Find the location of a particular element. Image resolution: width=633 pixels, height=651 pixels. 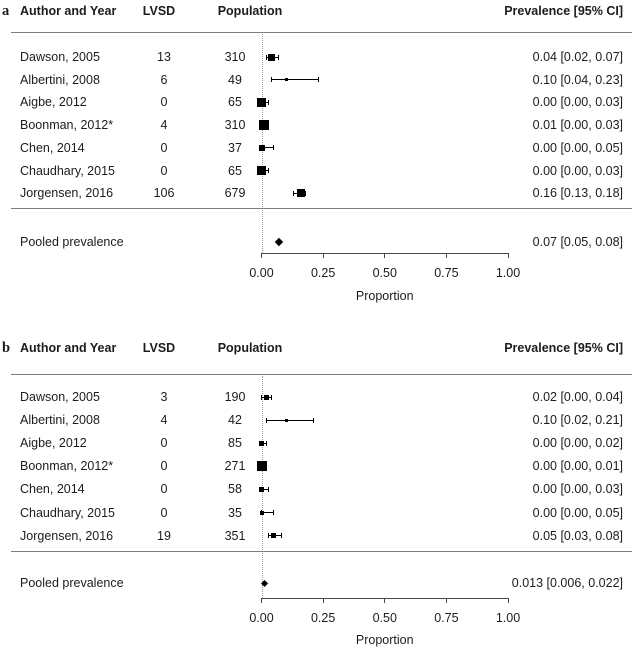

study-population: 58 is located at coordinates (235, 489).